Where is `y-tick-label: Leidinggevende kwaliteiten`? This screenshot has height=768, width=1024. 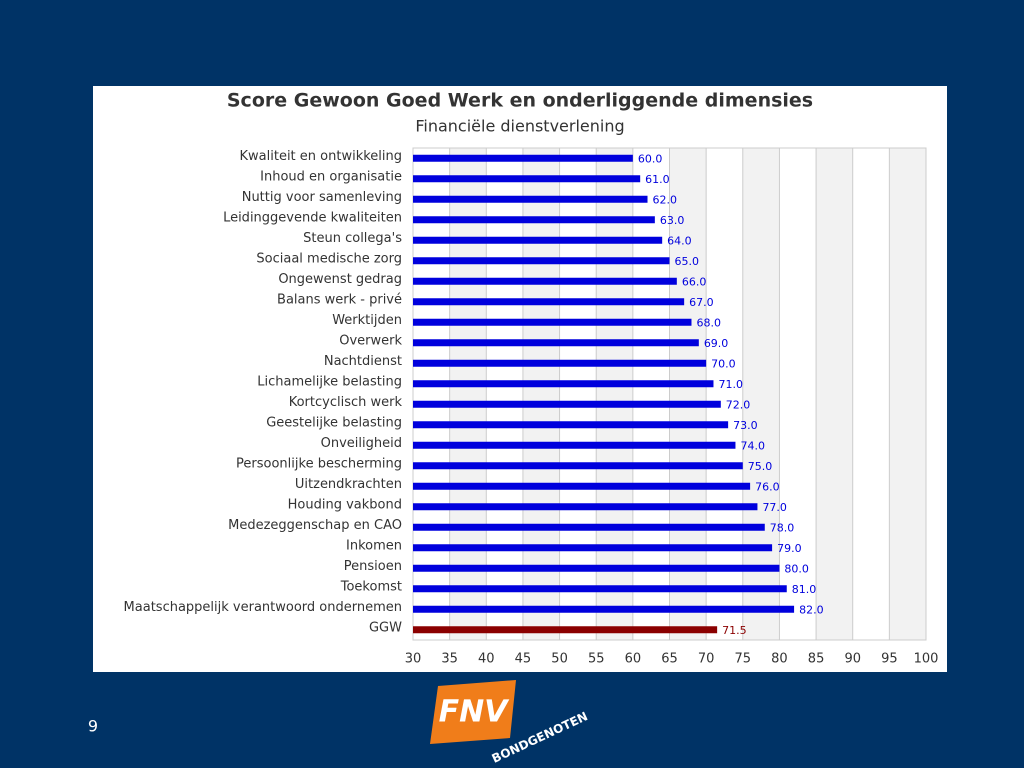 y-tick-label: Leidinggevende kwaliteiten is located at coordinates (312, 217).